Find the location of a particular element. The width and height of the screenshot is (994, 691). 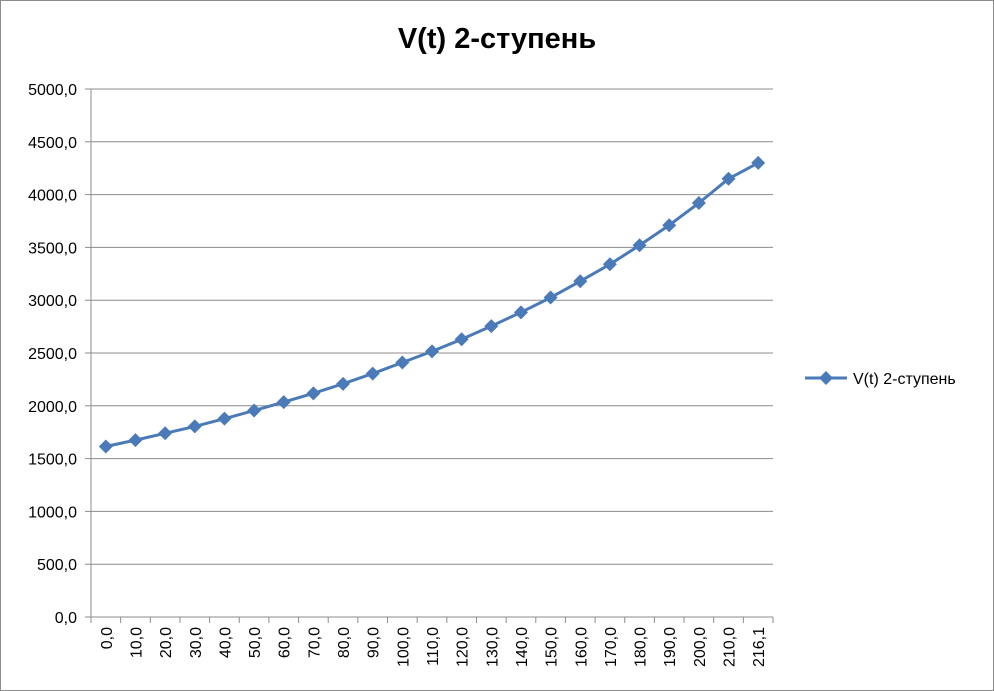

y-tick-label: 4500,0 is located at coordinates (52, 143).